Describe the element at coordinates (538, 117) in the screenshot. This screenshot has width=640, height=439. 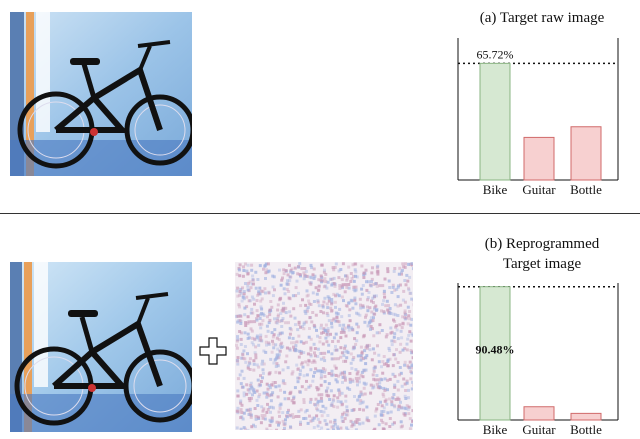
I see `chart-a: Bike 65.72% Guitar Bottle` at that location.